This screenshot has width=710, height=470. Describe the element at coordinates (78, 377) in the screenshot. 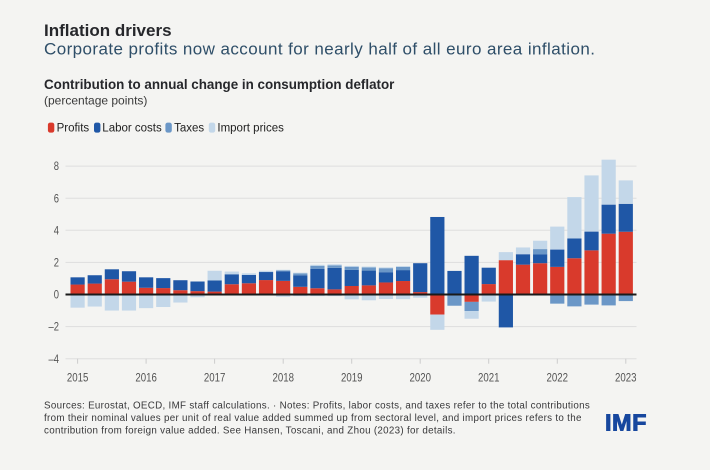

I see `svg-text: 2015` at that location.